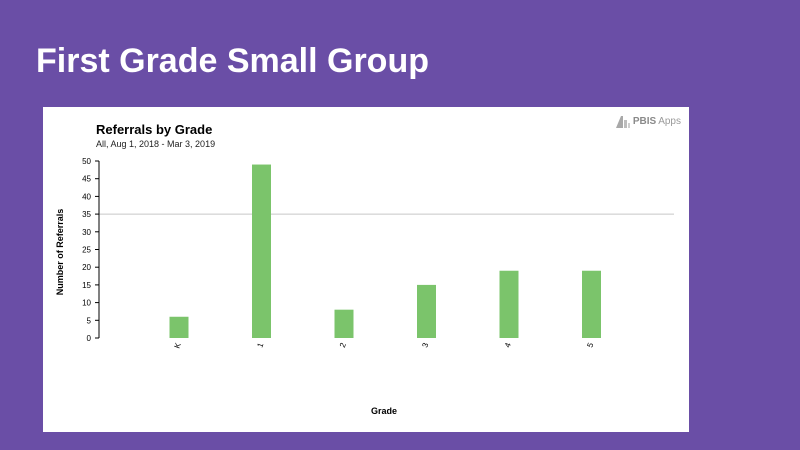 This screenshot has height=450, width=800. What do you see at coordinates (86, 285) in the screenshot?
I see `y-tick-label: 15` at bounding box center [86, 285].